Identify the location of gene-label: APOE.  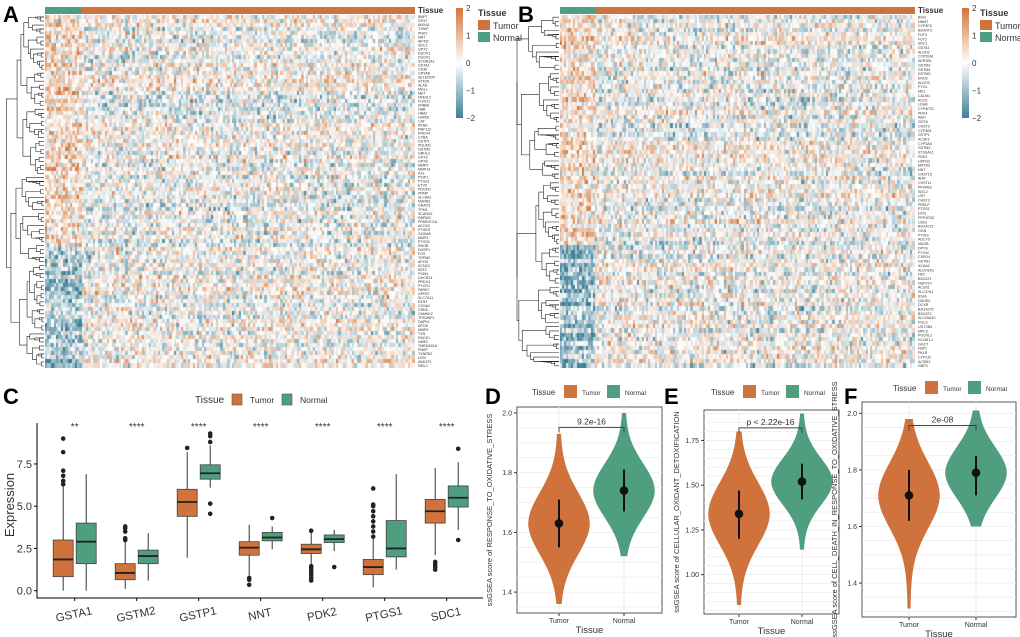
(423, 326).